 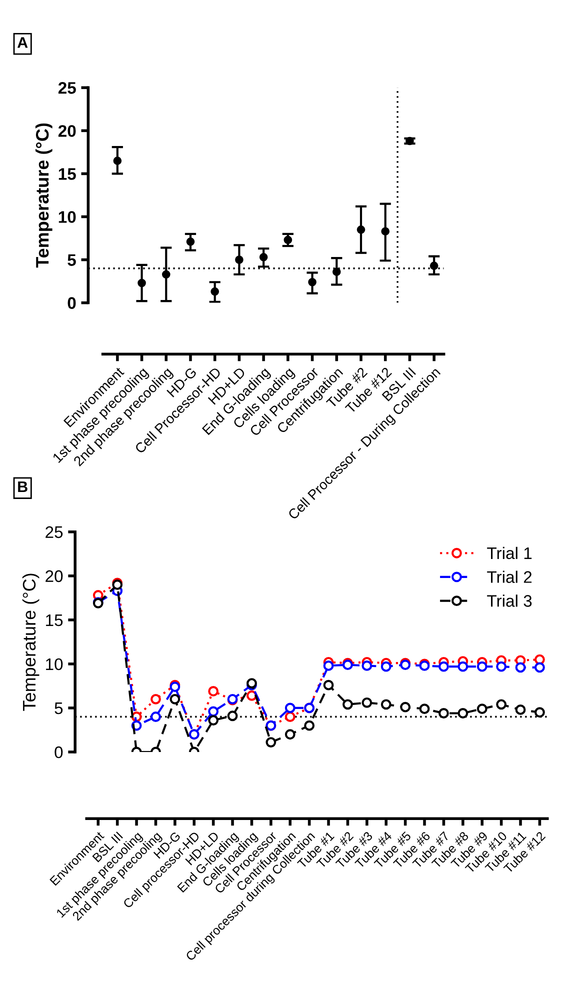 What do you see at coordinates (22, 42) in the screenshot?
I see `text: A` at bounding box center [22, 42].